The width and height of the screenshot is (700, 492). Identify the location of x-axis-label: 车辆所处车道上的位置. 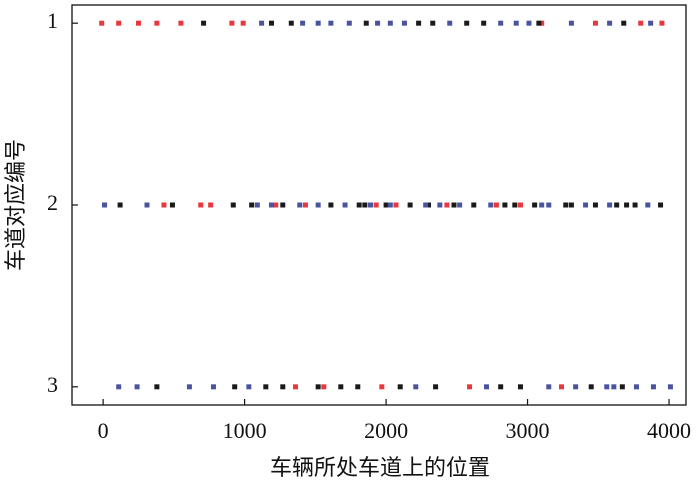
(380, 467).